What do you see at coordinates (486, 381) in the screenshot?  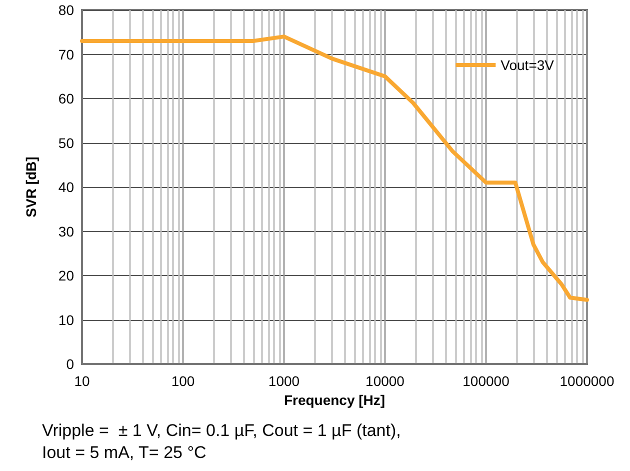 I see `x-tick-label: 100000` at bounding box center [486, 381].